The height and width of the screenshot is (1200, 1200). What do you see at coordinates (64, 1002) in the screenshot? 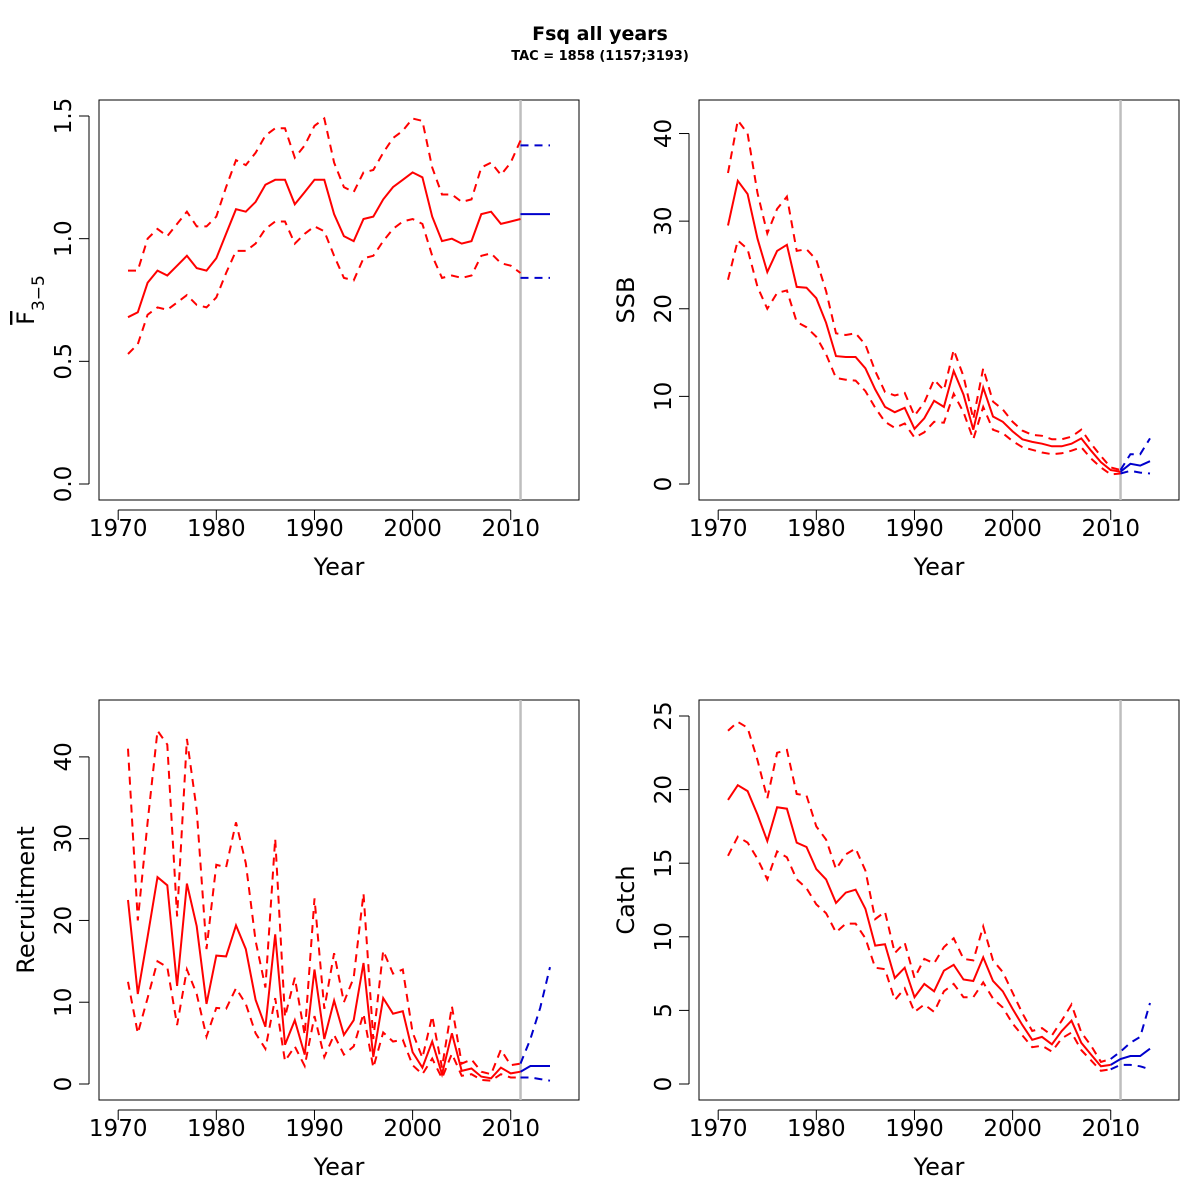
I see `recruitment-y-tick-label: 10` at bounding box center [64, 1002].